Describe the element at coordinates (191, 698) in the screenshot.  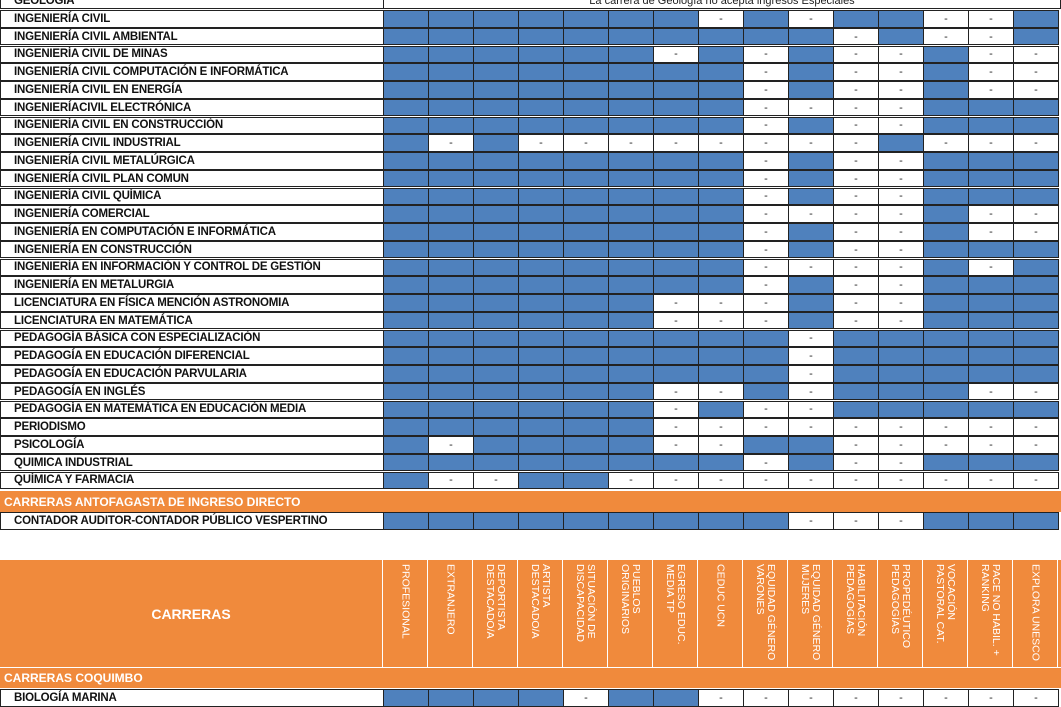
I see `career-name: BIOLOGÍA MARINA` at that location.